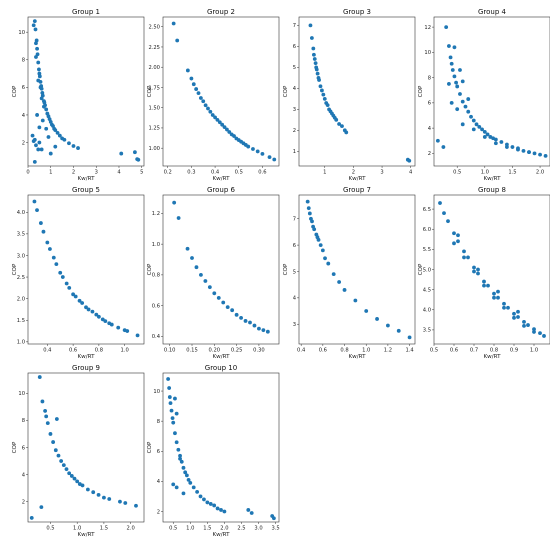  What do you see at coordinates (21, 256) in the screenshot?
I see `y-tick-label: 3.0` at bounding box center [21, 256].